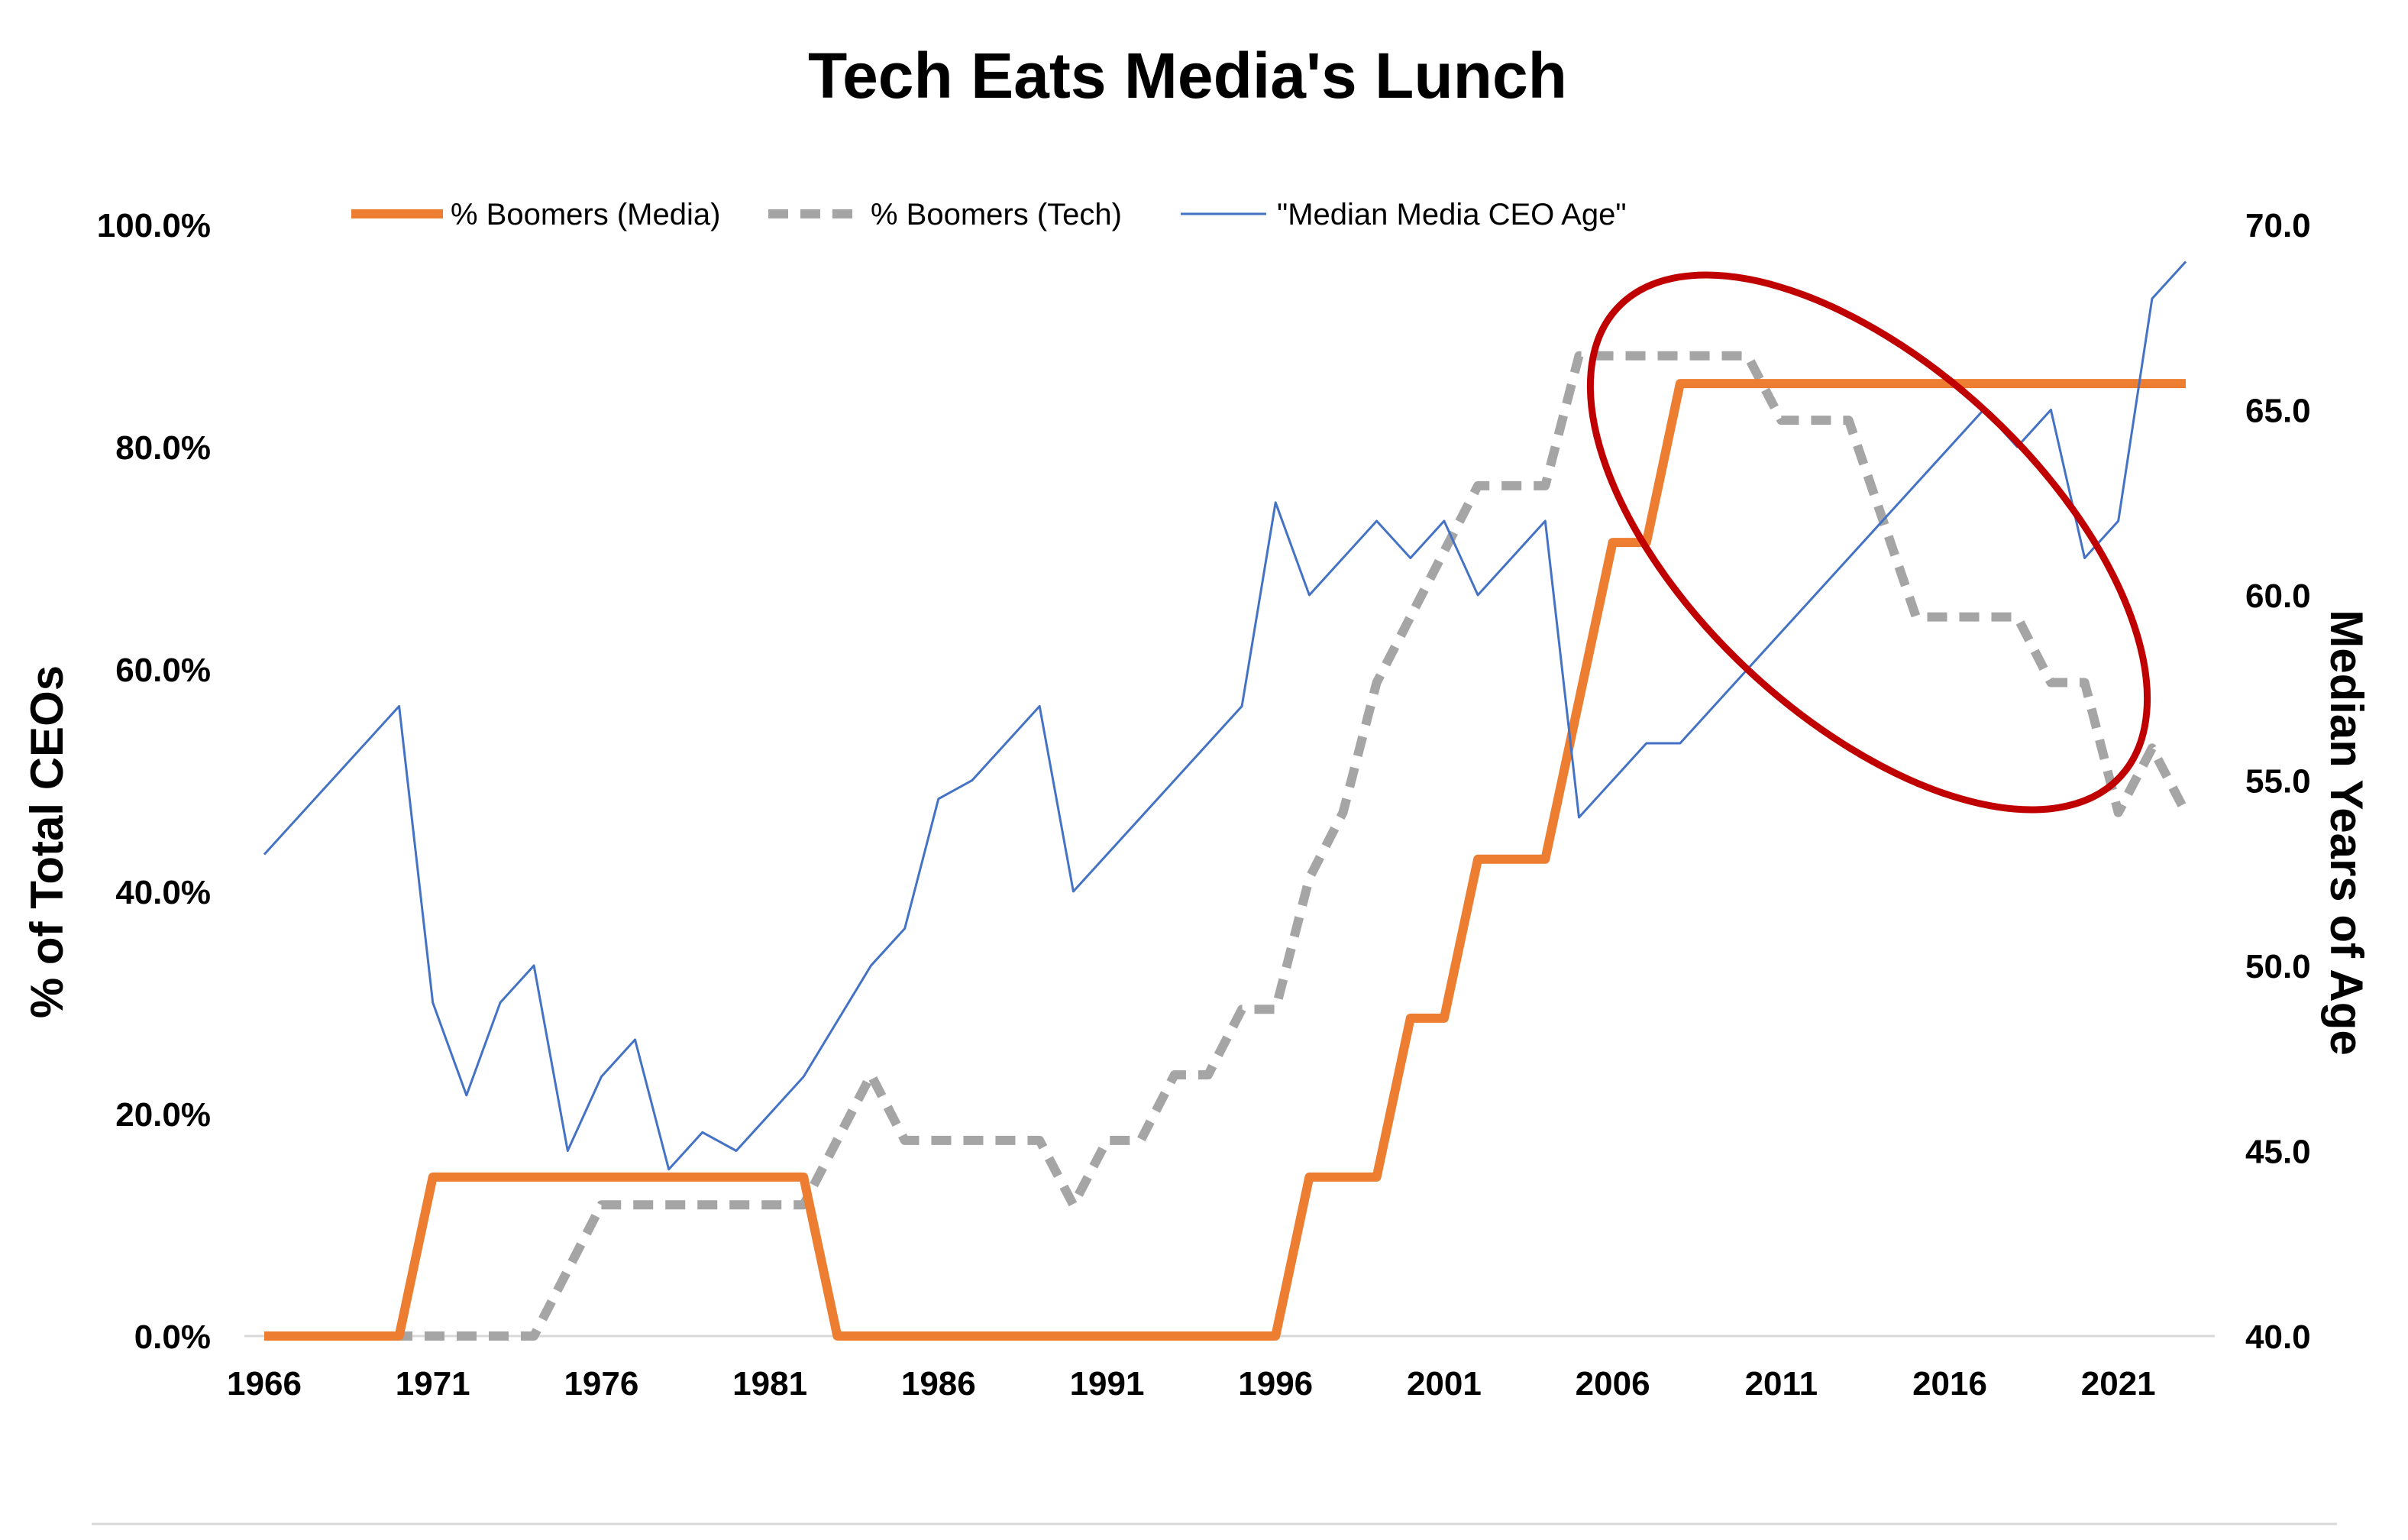  Describe the element at coordinates (2278, 596) in the screenshot. I see `y-right-tick-label: 60.0` at that location.